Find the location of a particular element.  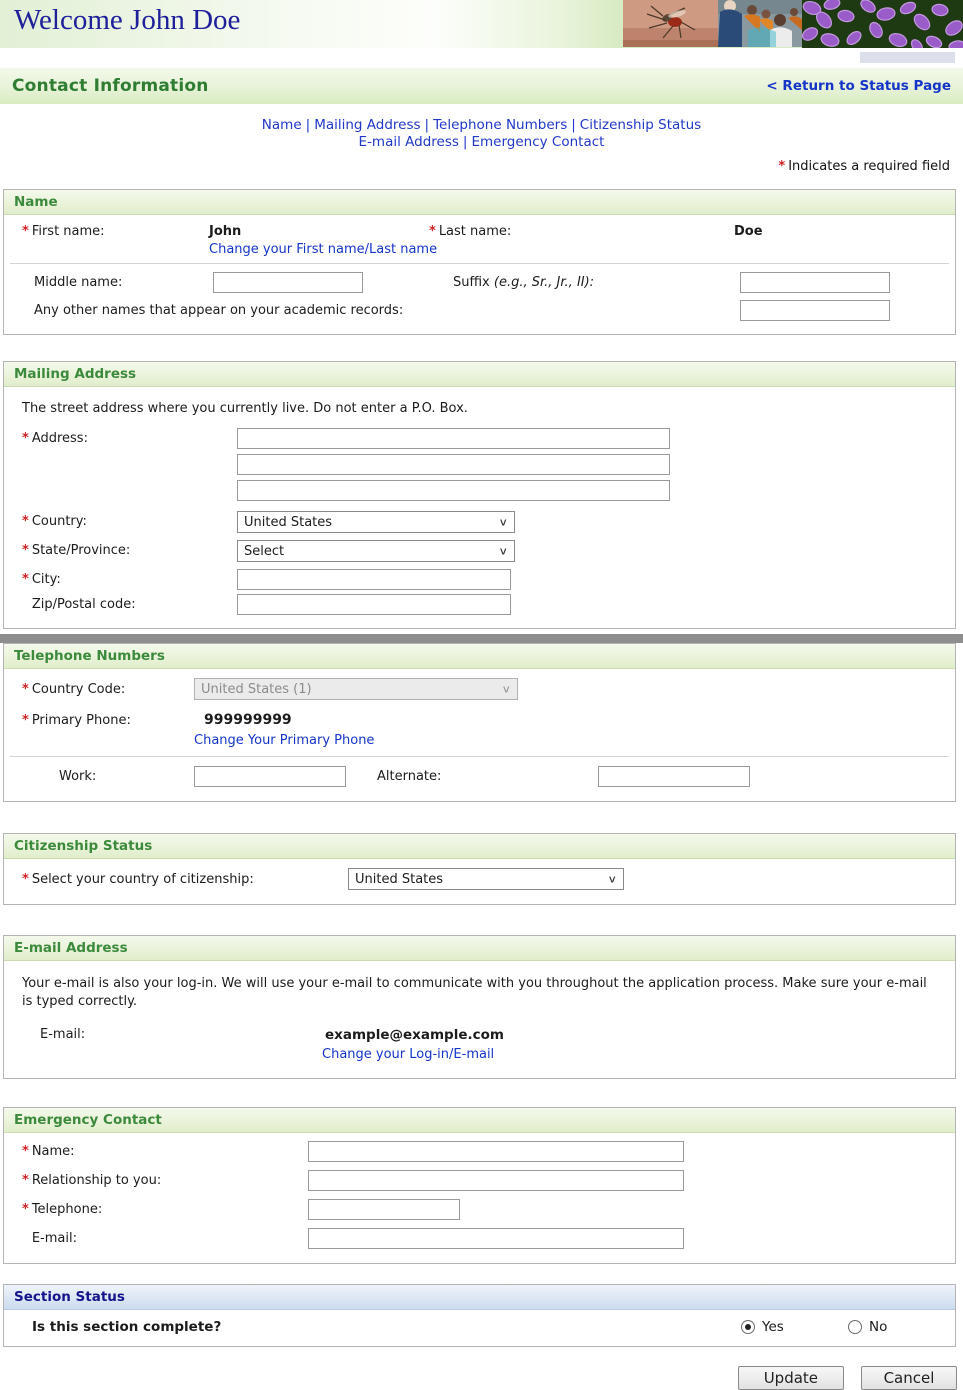

work-phone-input is located at coordinates (270, 776).